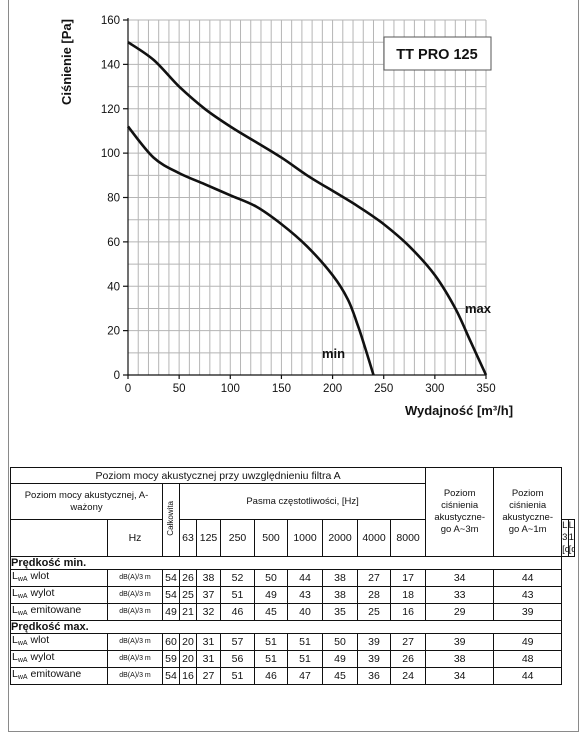 The width and height of the screenshot is (587, 740). What do you see at coordinates (305, 676) in the screenshot?
I see `band-value: 47` at bounding box center [305, 676].